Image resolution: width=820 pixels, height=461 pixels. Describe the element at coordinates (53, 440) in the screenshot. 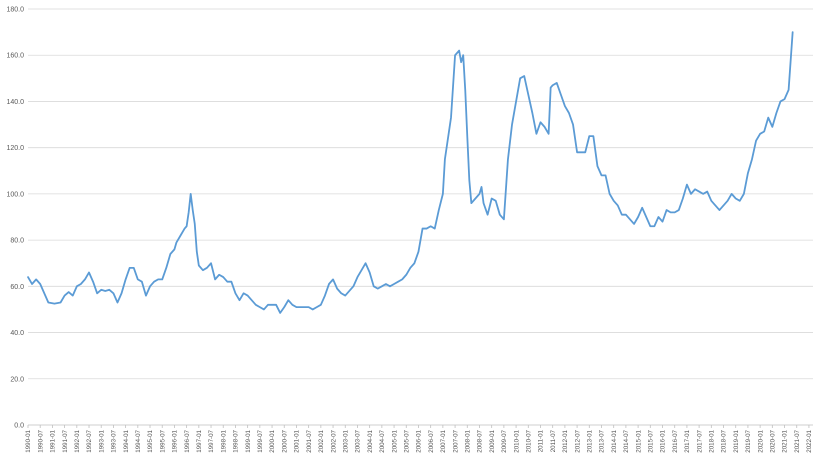

I see `x-tick-label: 1991-01` at that location.